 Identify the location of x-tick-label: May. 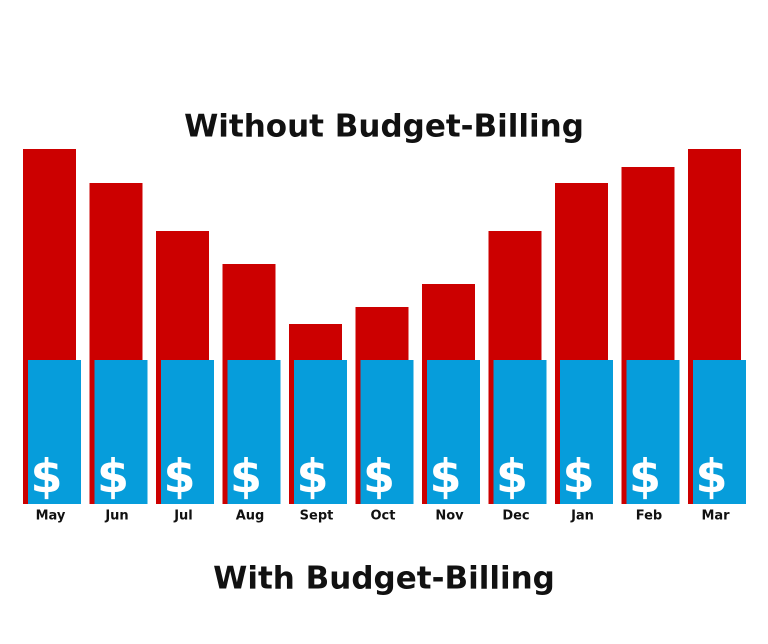
(51, 516).